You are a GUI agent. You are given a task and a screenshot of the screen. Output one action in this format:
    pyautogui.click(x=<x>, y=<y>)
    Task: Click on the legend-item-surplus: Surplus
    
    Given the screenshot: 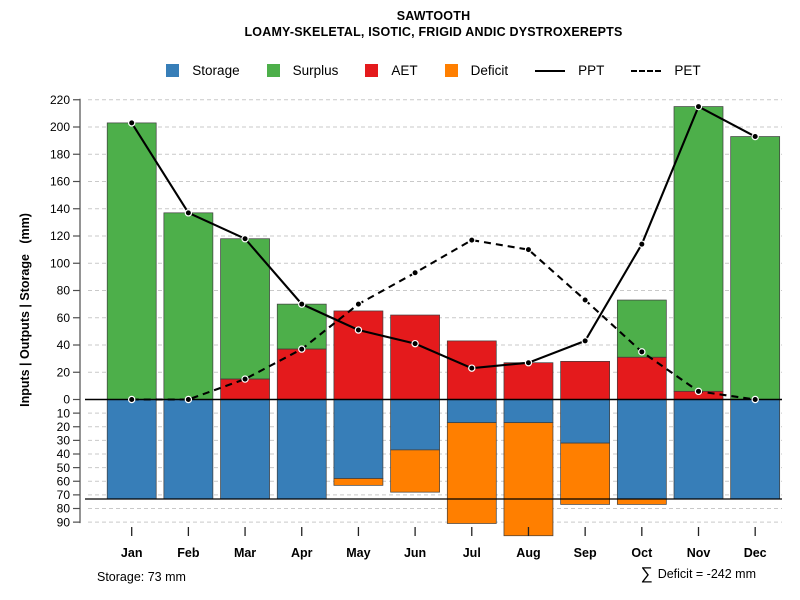 What is the action you would take?
    pyautogui.click(x=302, y=70)
    